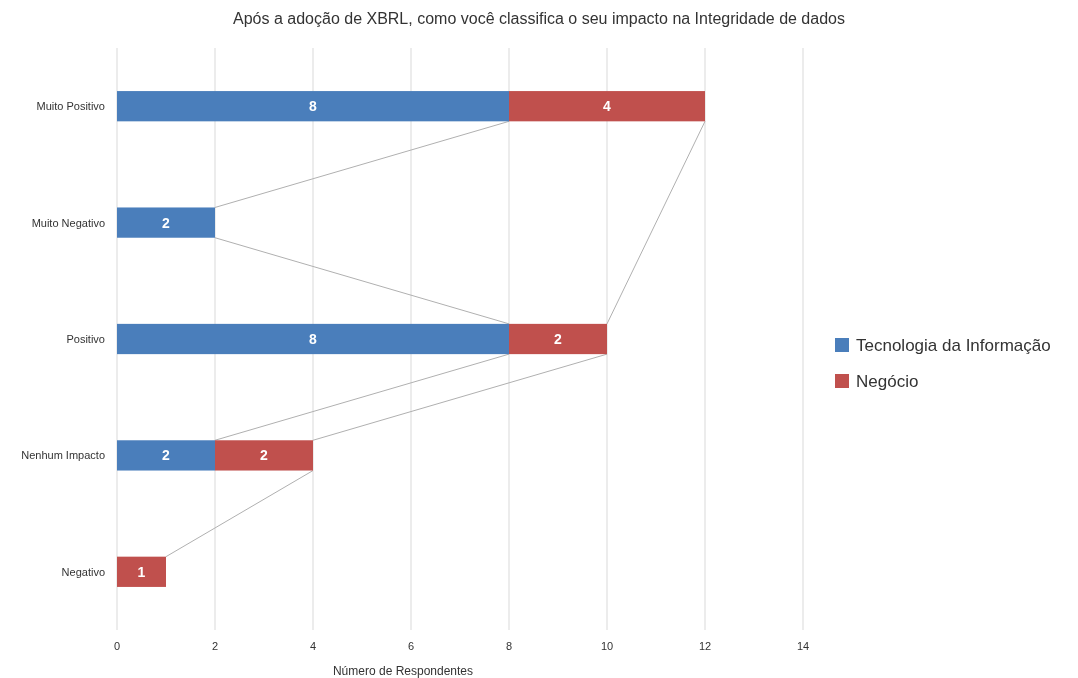 Image resolution: width=1078 pixels, height=678 pixels. Describe the element at coordinates (705, 646) in the screenshot. I see `x-tick-label: 12` at that location.